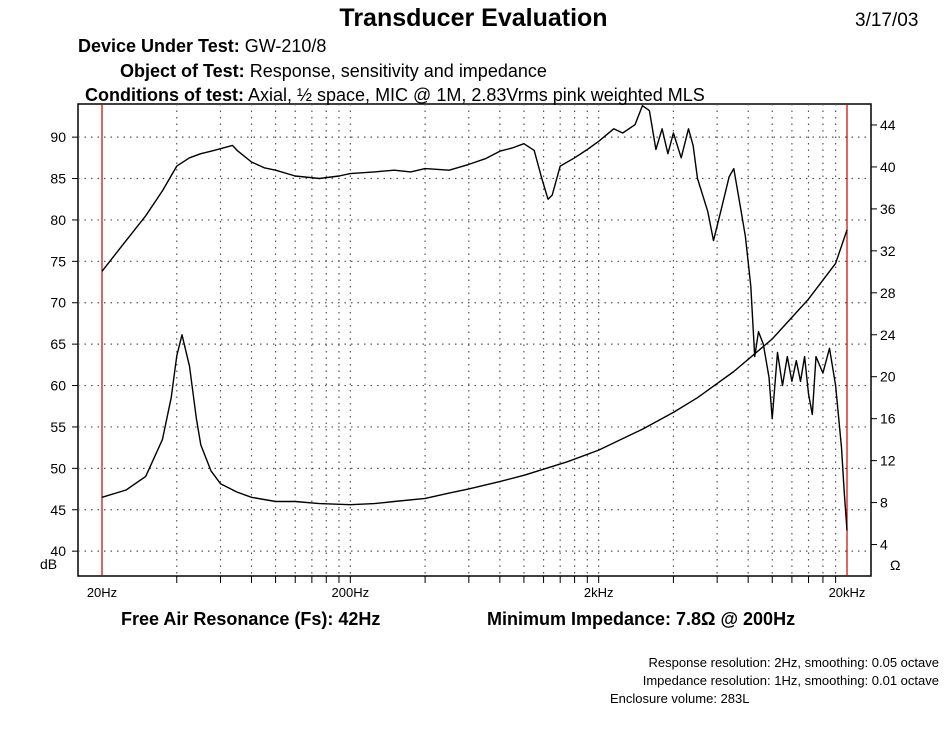  I want to click on y-left-axis-label: dB, so click(48, 564).